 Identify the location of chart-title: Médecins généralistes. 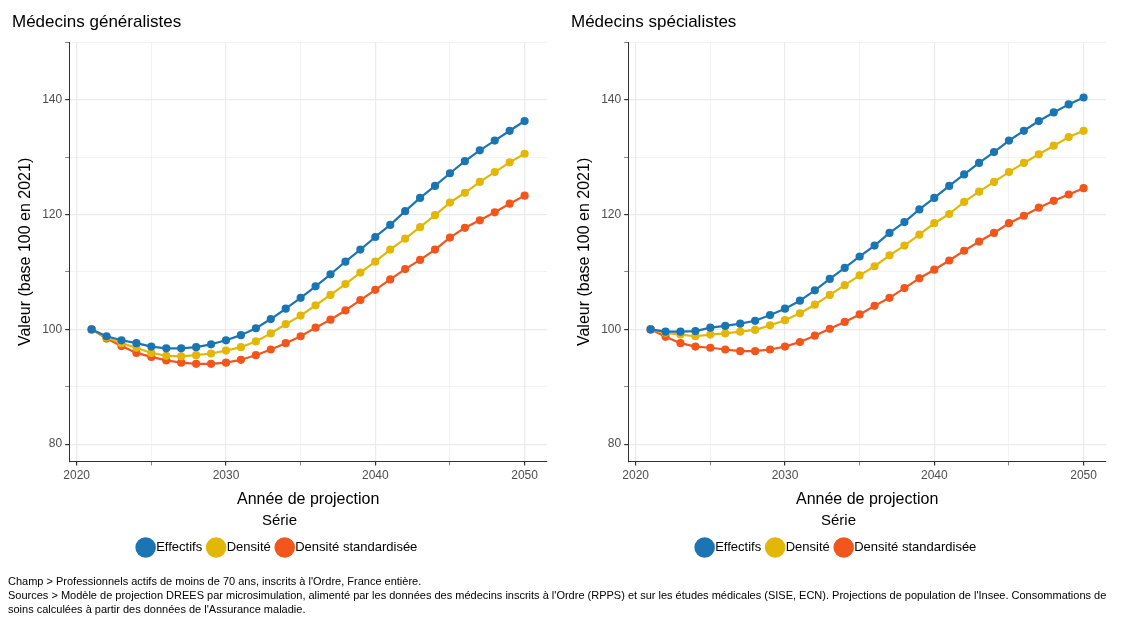
(97, 21).